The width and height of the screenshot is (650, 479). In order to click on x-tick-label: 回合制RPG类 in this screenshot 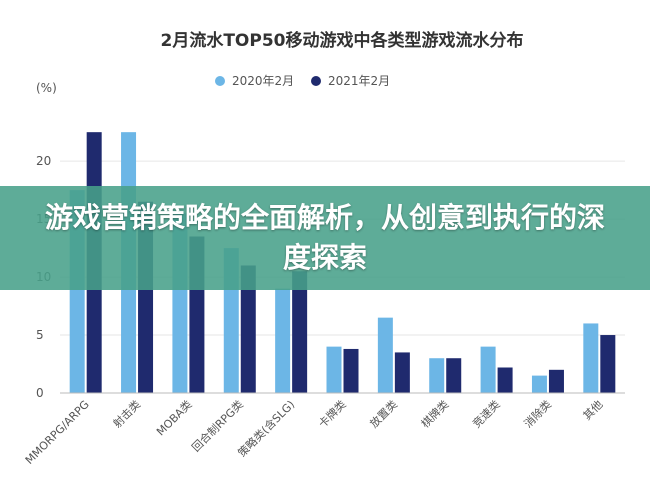, I will do `click(217, 425)`.